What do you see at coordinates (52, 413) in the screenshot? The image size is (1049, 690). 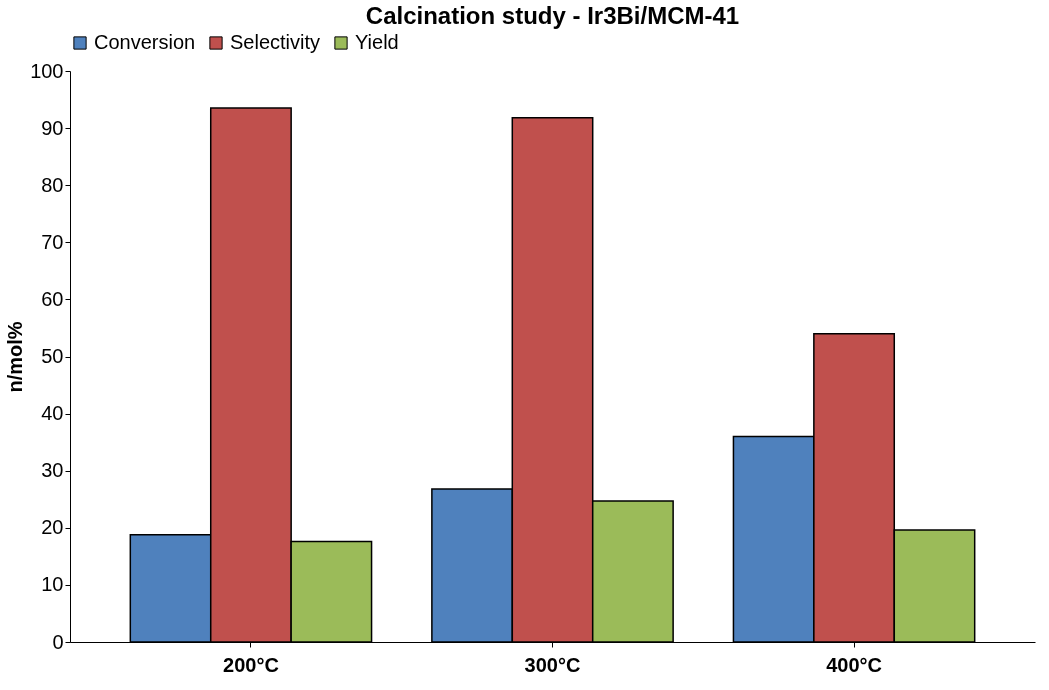 I see `y-tick-label: 40` at bounding box center [52, 413].